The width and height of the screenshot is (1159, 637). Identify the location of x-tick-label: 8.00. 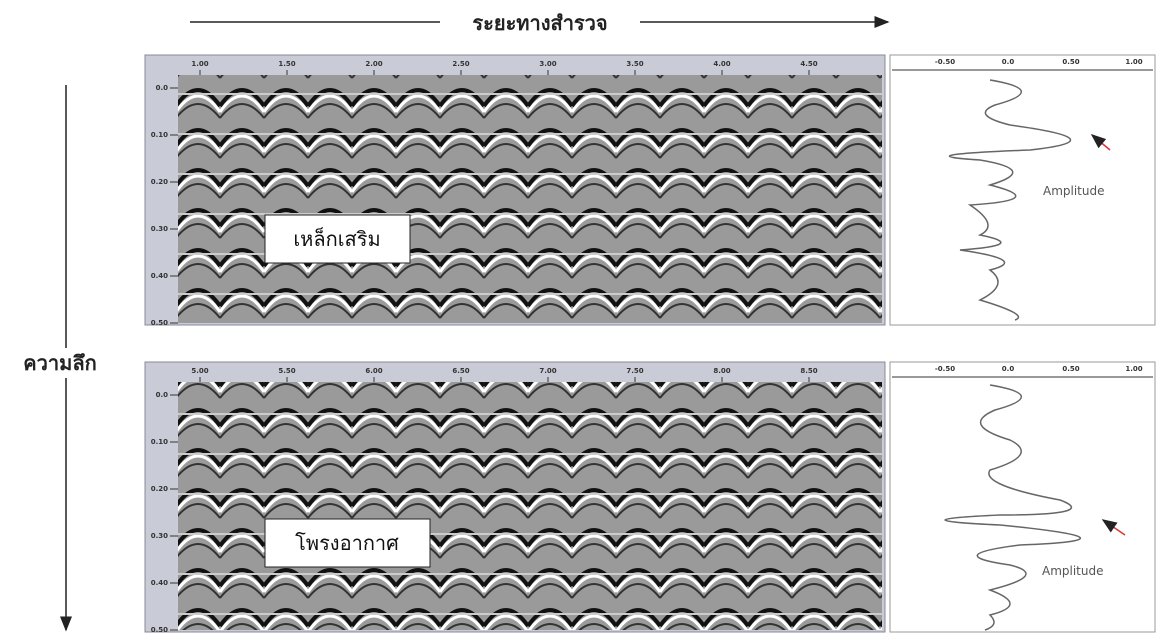
(721, 371).